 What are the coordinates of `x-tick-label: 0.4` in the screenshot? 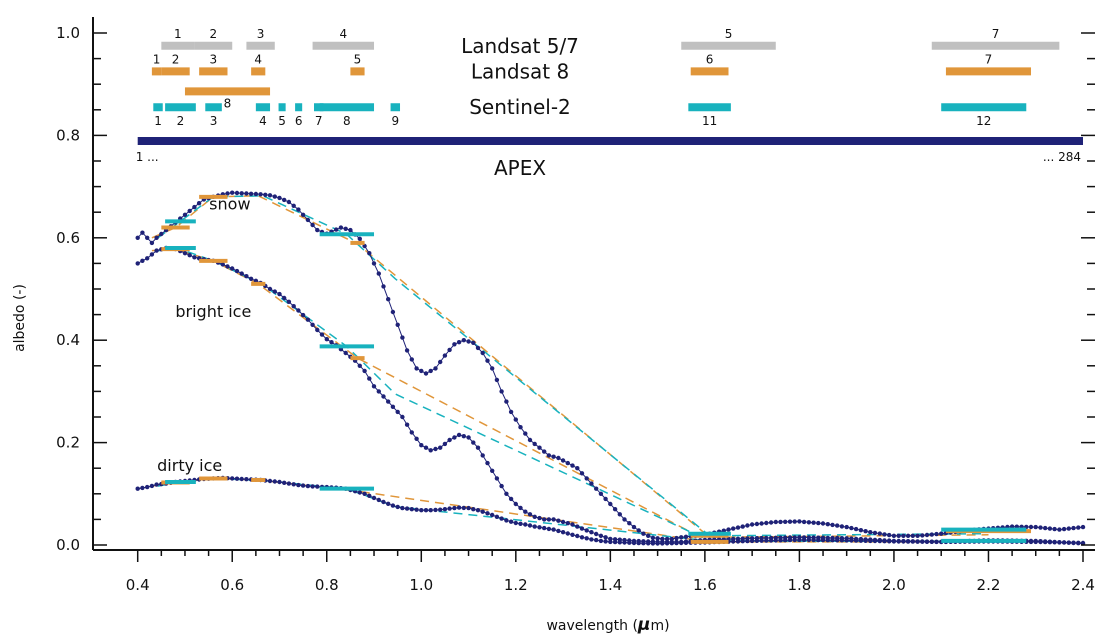 It's located at (138, 585).